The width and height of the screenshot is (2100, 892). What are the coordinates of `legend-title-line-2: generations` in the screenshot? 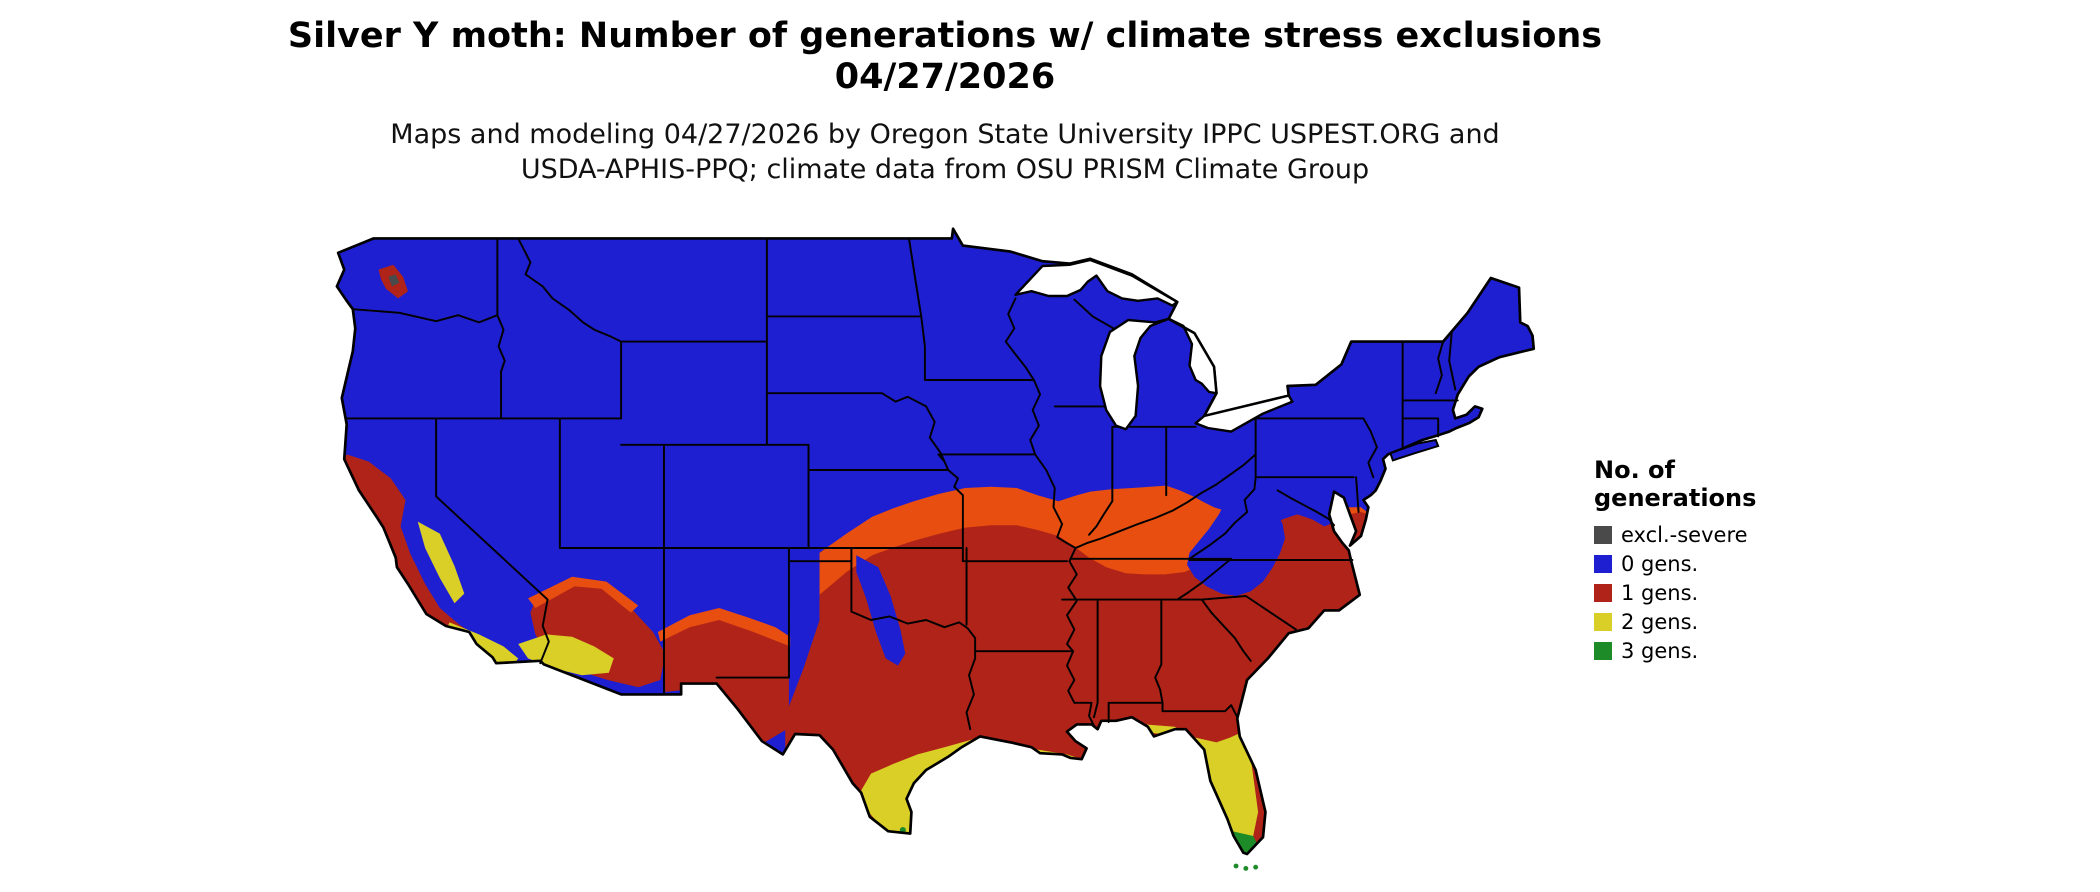 It's located at (1675, 498).